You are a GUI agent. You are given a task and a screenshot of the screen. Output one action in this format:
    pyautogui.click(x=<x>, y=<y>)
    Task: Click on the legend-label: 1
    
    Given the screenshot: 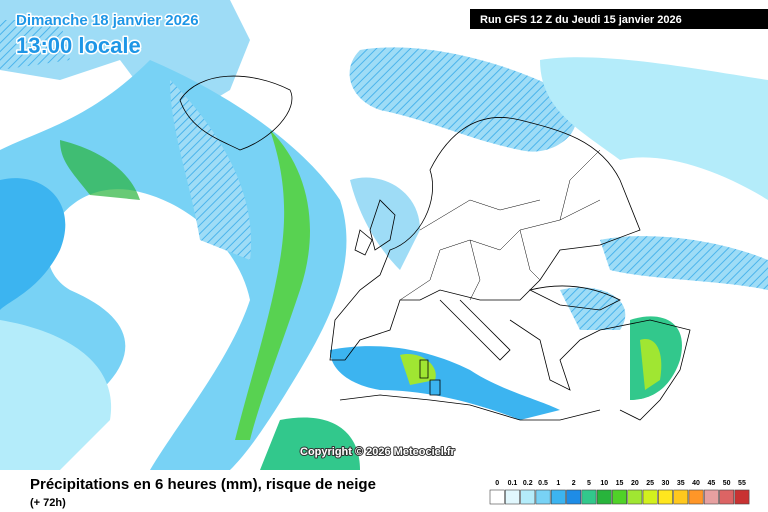 What is the action you would take?
    pyautogui.click(x=558, y=483)
    